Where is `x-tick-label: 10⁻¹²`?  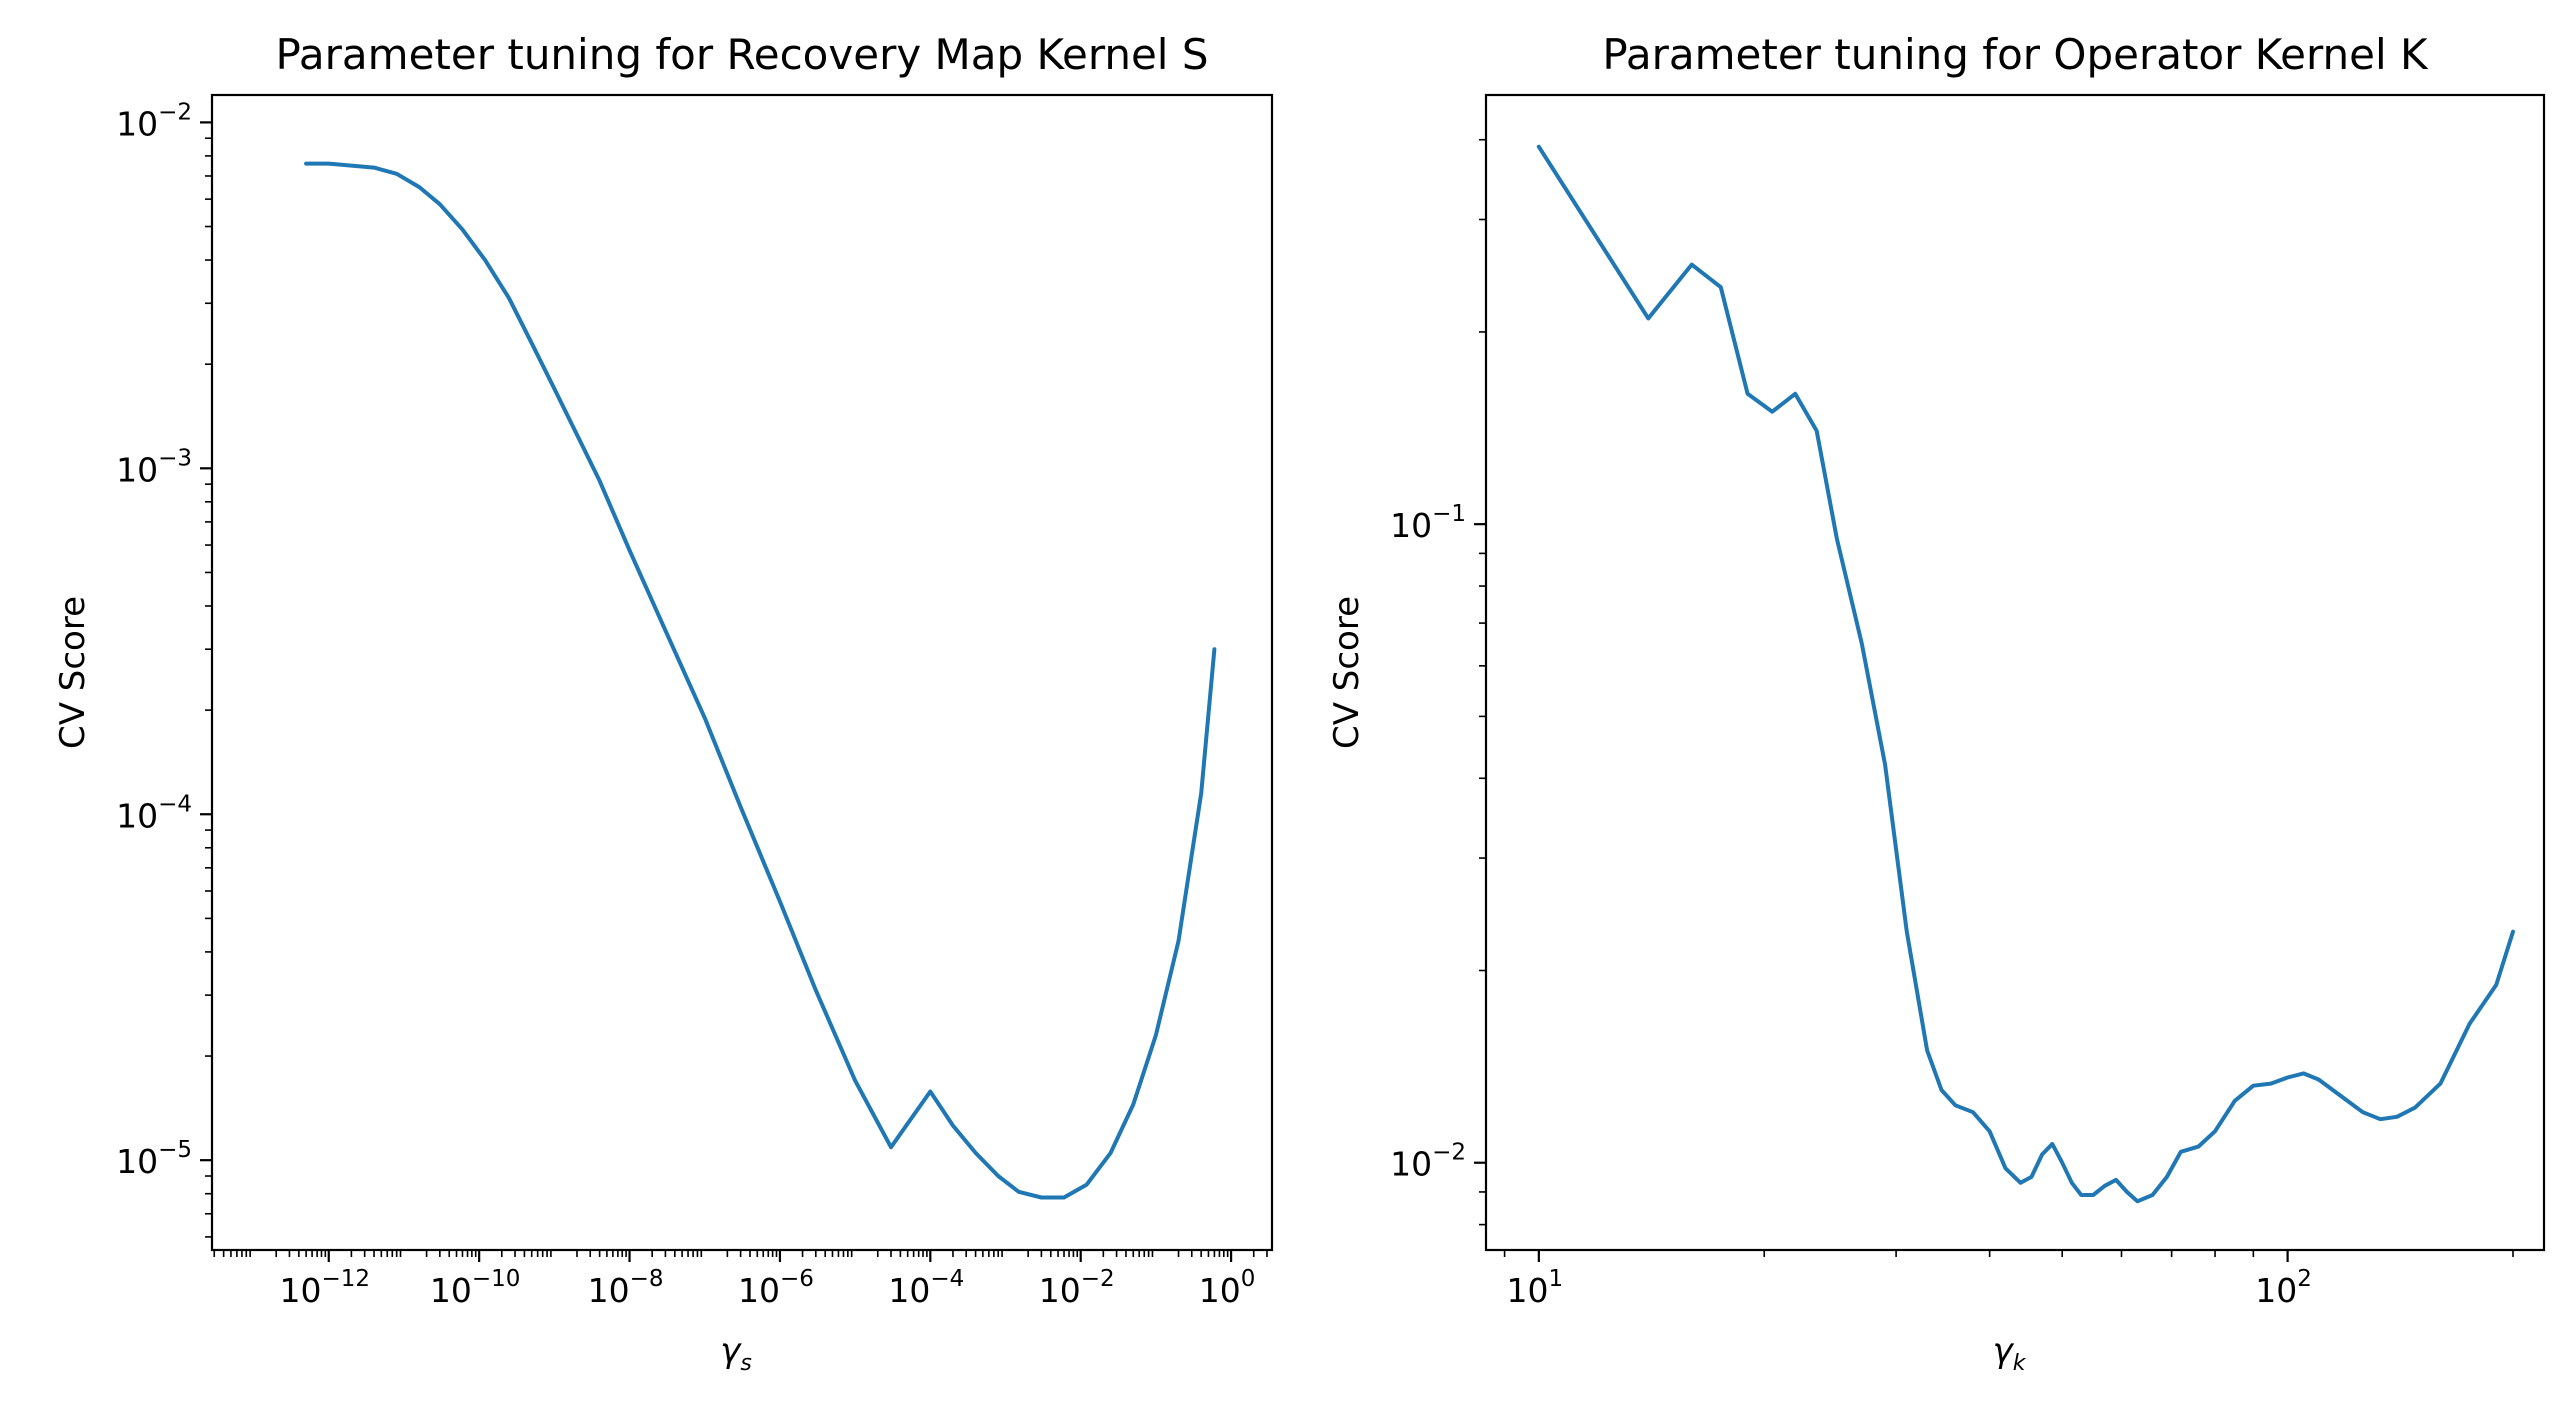
x-tick-label: 10⁻¹² is located at coordinates (324, 1288).